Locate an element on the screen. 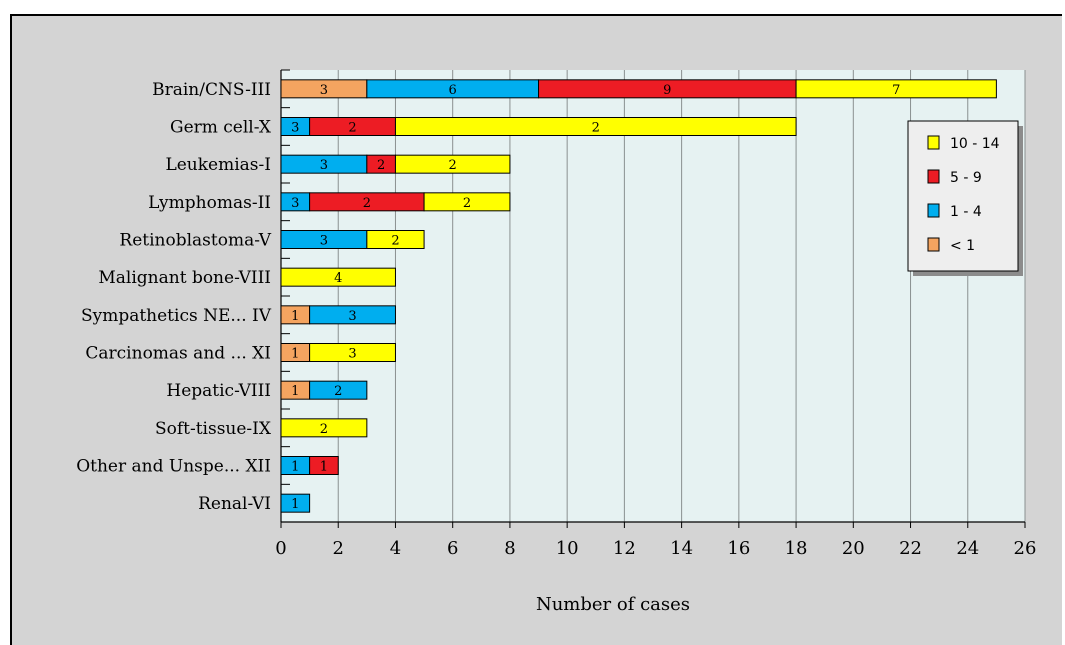 Image resolution: width=1065 pixels, height=645 pixels. x-tick-label-22: 22 is located at coordinates (910, 548).